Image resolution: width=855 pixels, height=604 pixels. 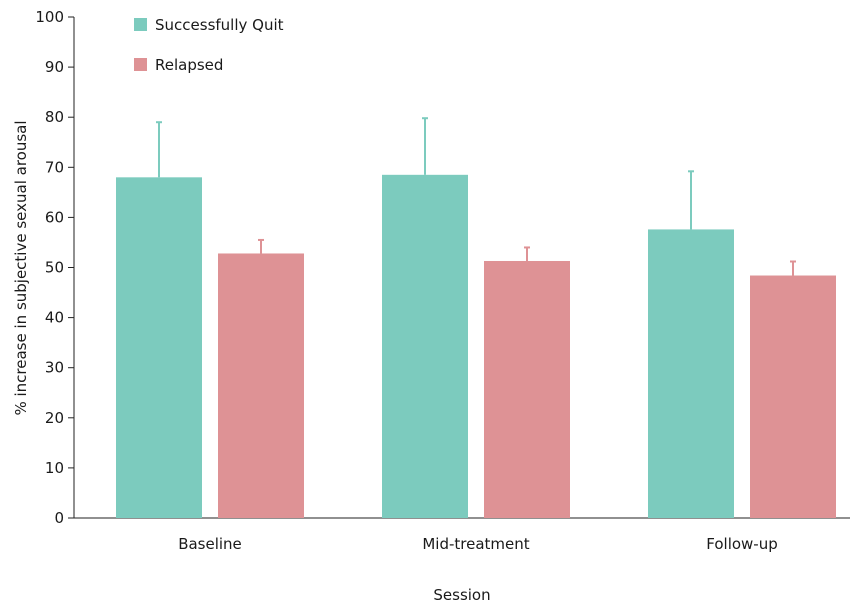 I want to click on x-axis-title: Session, so click(x=461, y=595).